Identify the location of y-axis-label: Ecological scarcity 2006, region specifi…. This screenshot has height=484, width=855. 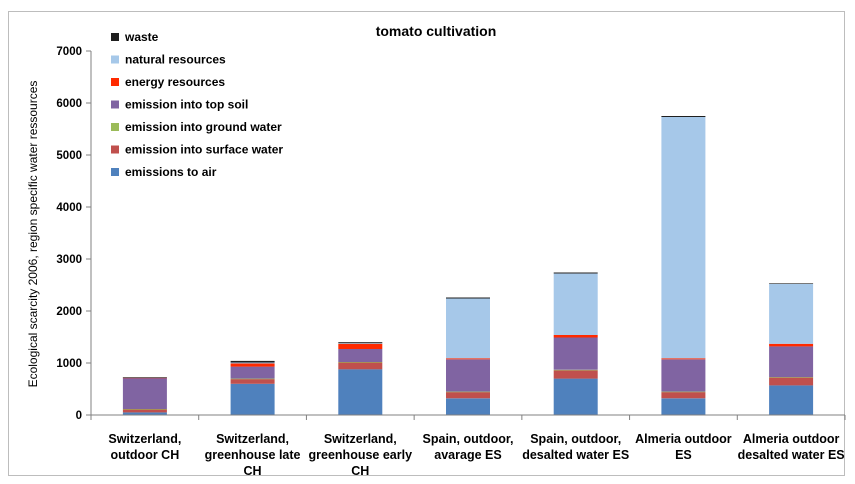
(33, 234).